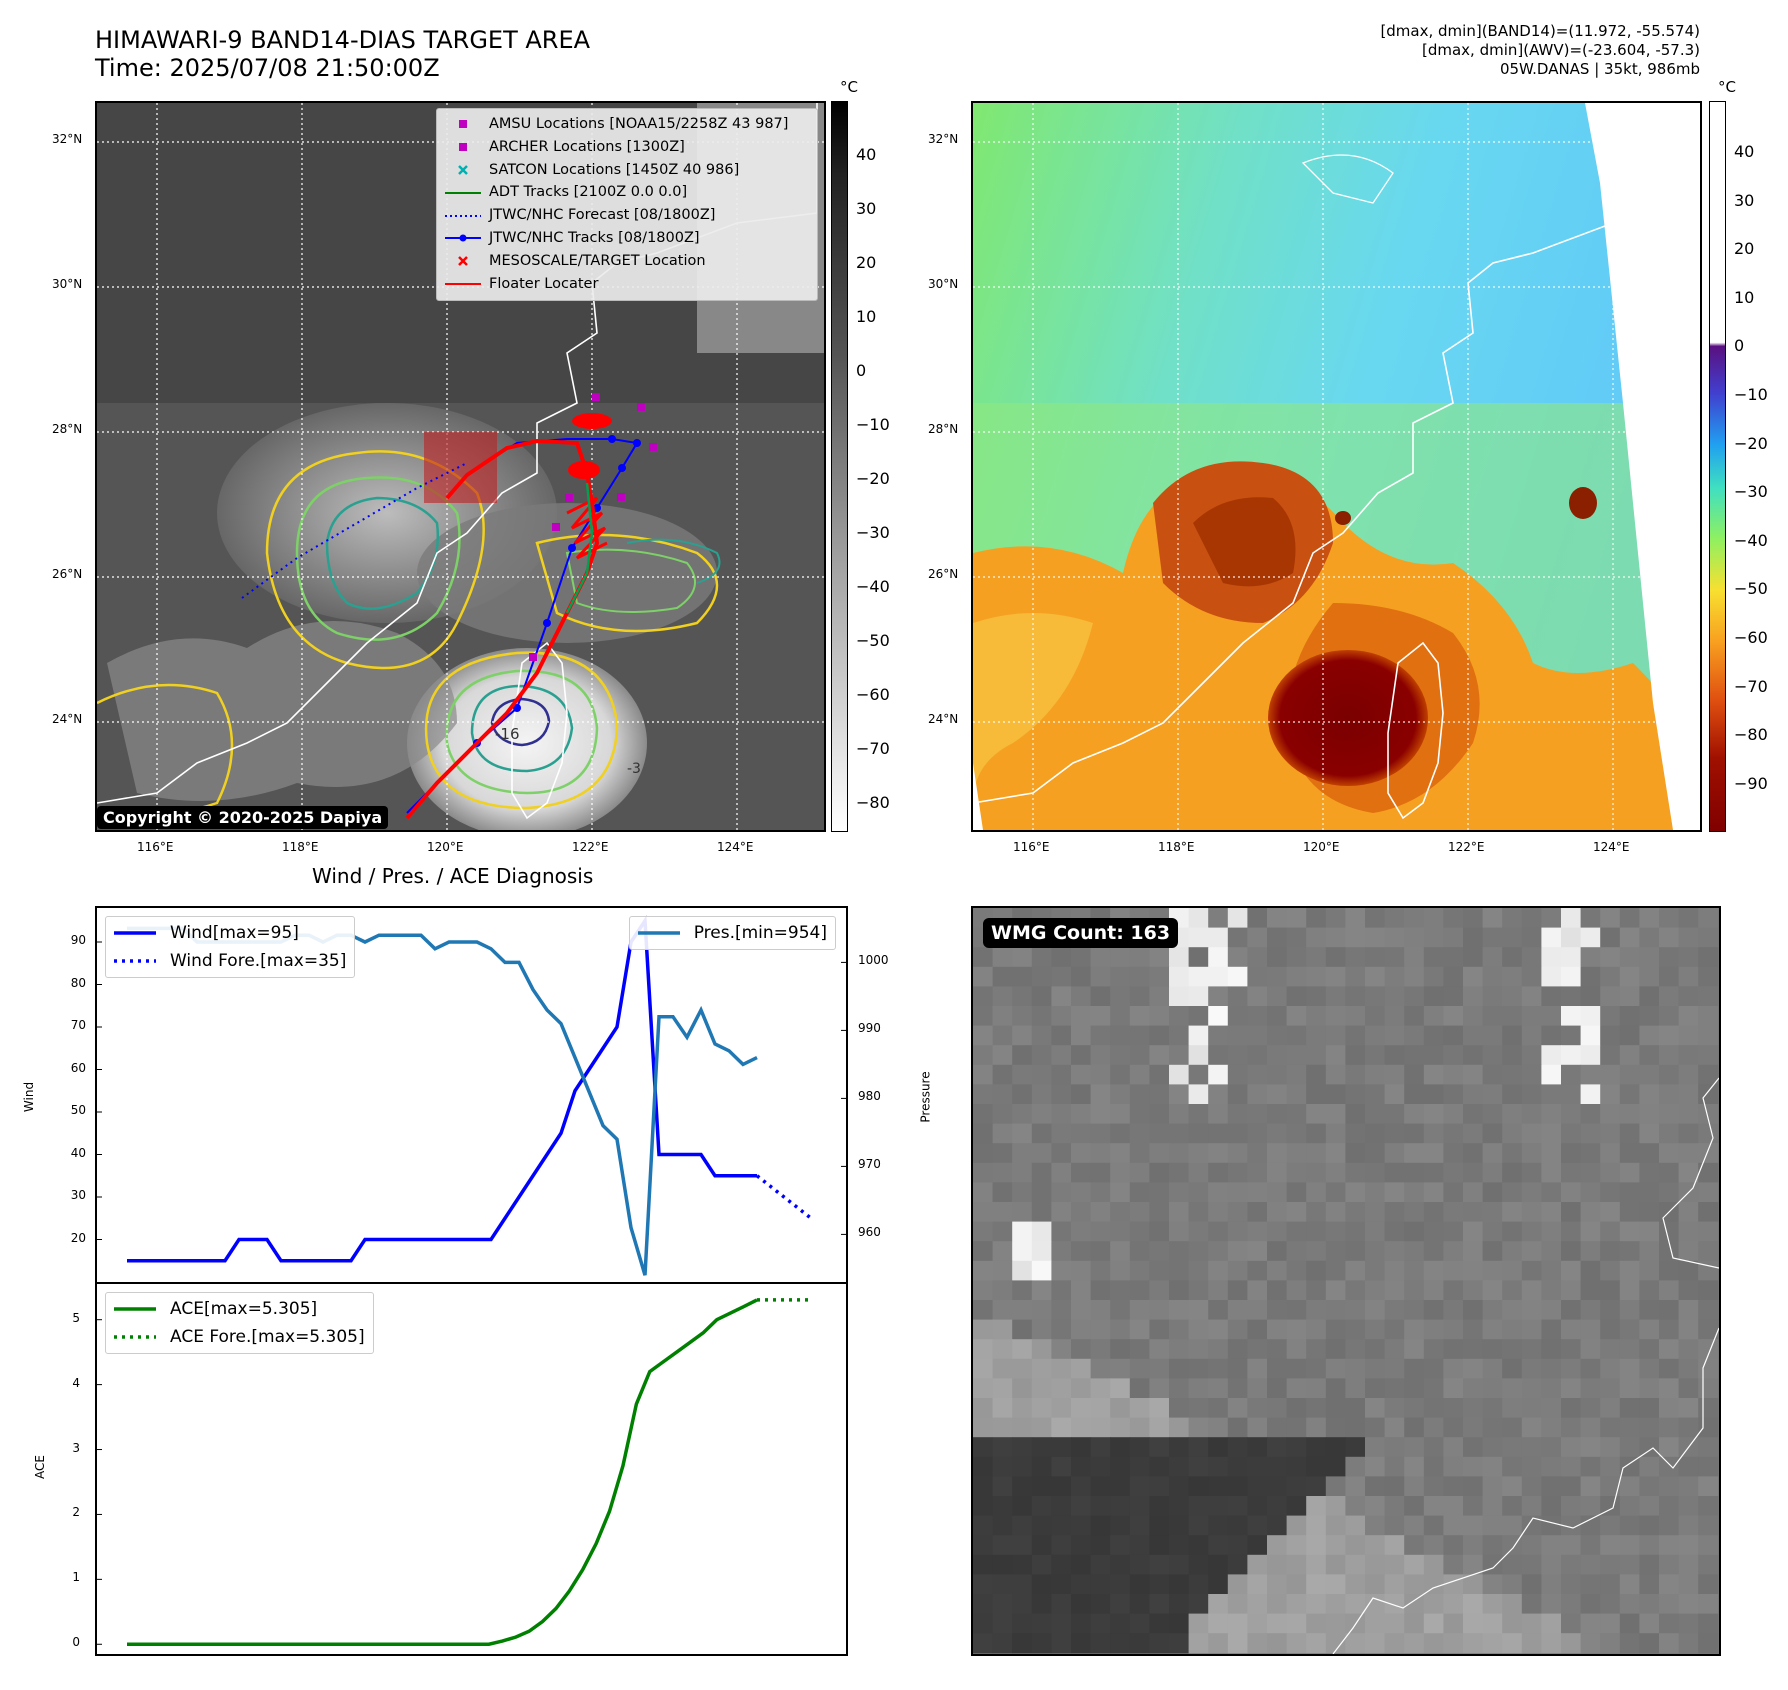 The width and height of the screenshot is (1788, 1690). I want to click on legend-label: JTWC/NHC Forecast [08/1800Z], so click(602, 215).